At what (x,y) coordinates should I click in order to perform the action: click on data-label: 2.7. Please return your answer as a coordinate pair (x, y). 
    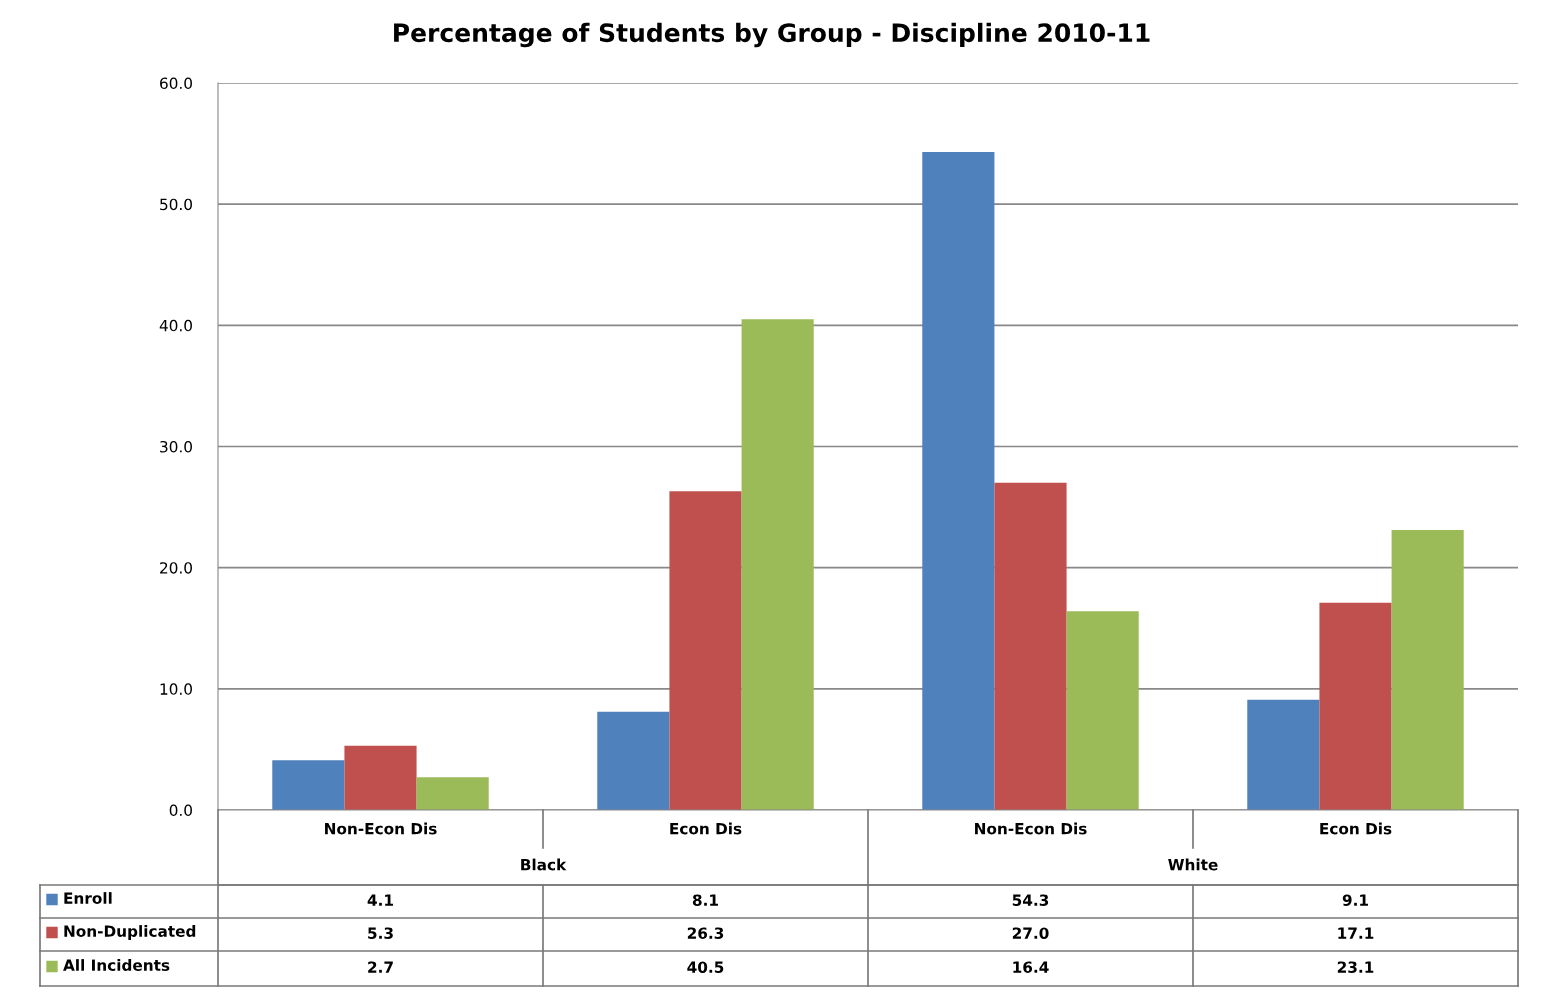
    Looking at the image, I should click on (380, 967).